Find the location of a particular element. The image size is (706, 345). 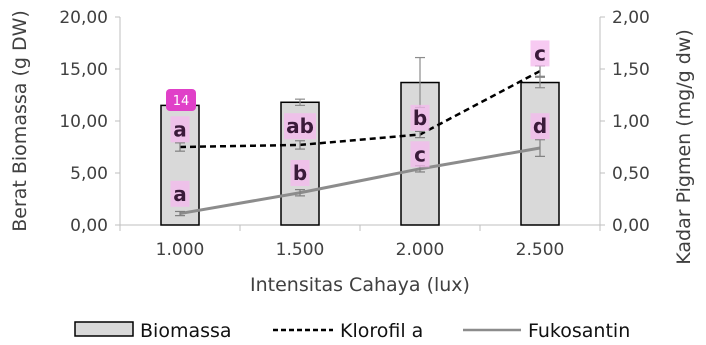

legend: Biomassa Klorofil a Fukosantin is located at coordinates (352, 331).